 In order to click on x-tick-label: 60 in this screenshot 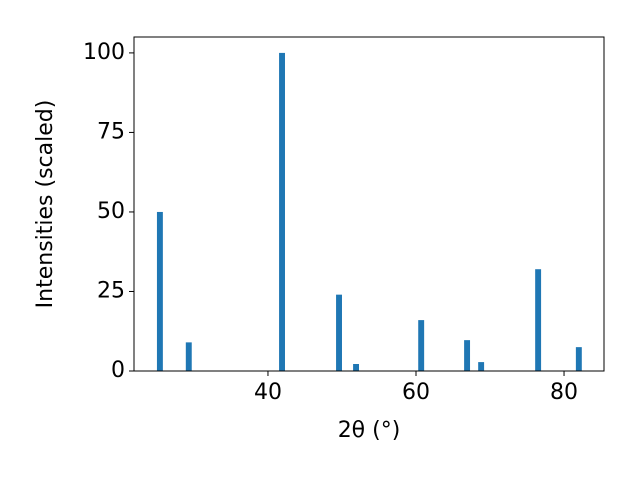, I will do `click(416, 392)`.